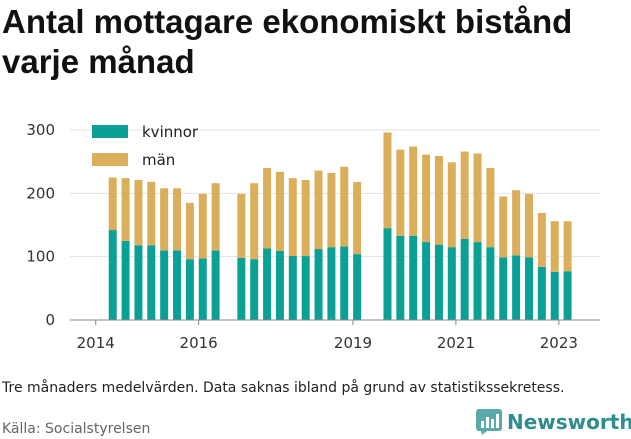 This screenshot has height=439, width=631. Describe the element at coordinates (76, 429) in the screenshot. I see `source-credit: Källa: Socialstyrelsen` at that location.